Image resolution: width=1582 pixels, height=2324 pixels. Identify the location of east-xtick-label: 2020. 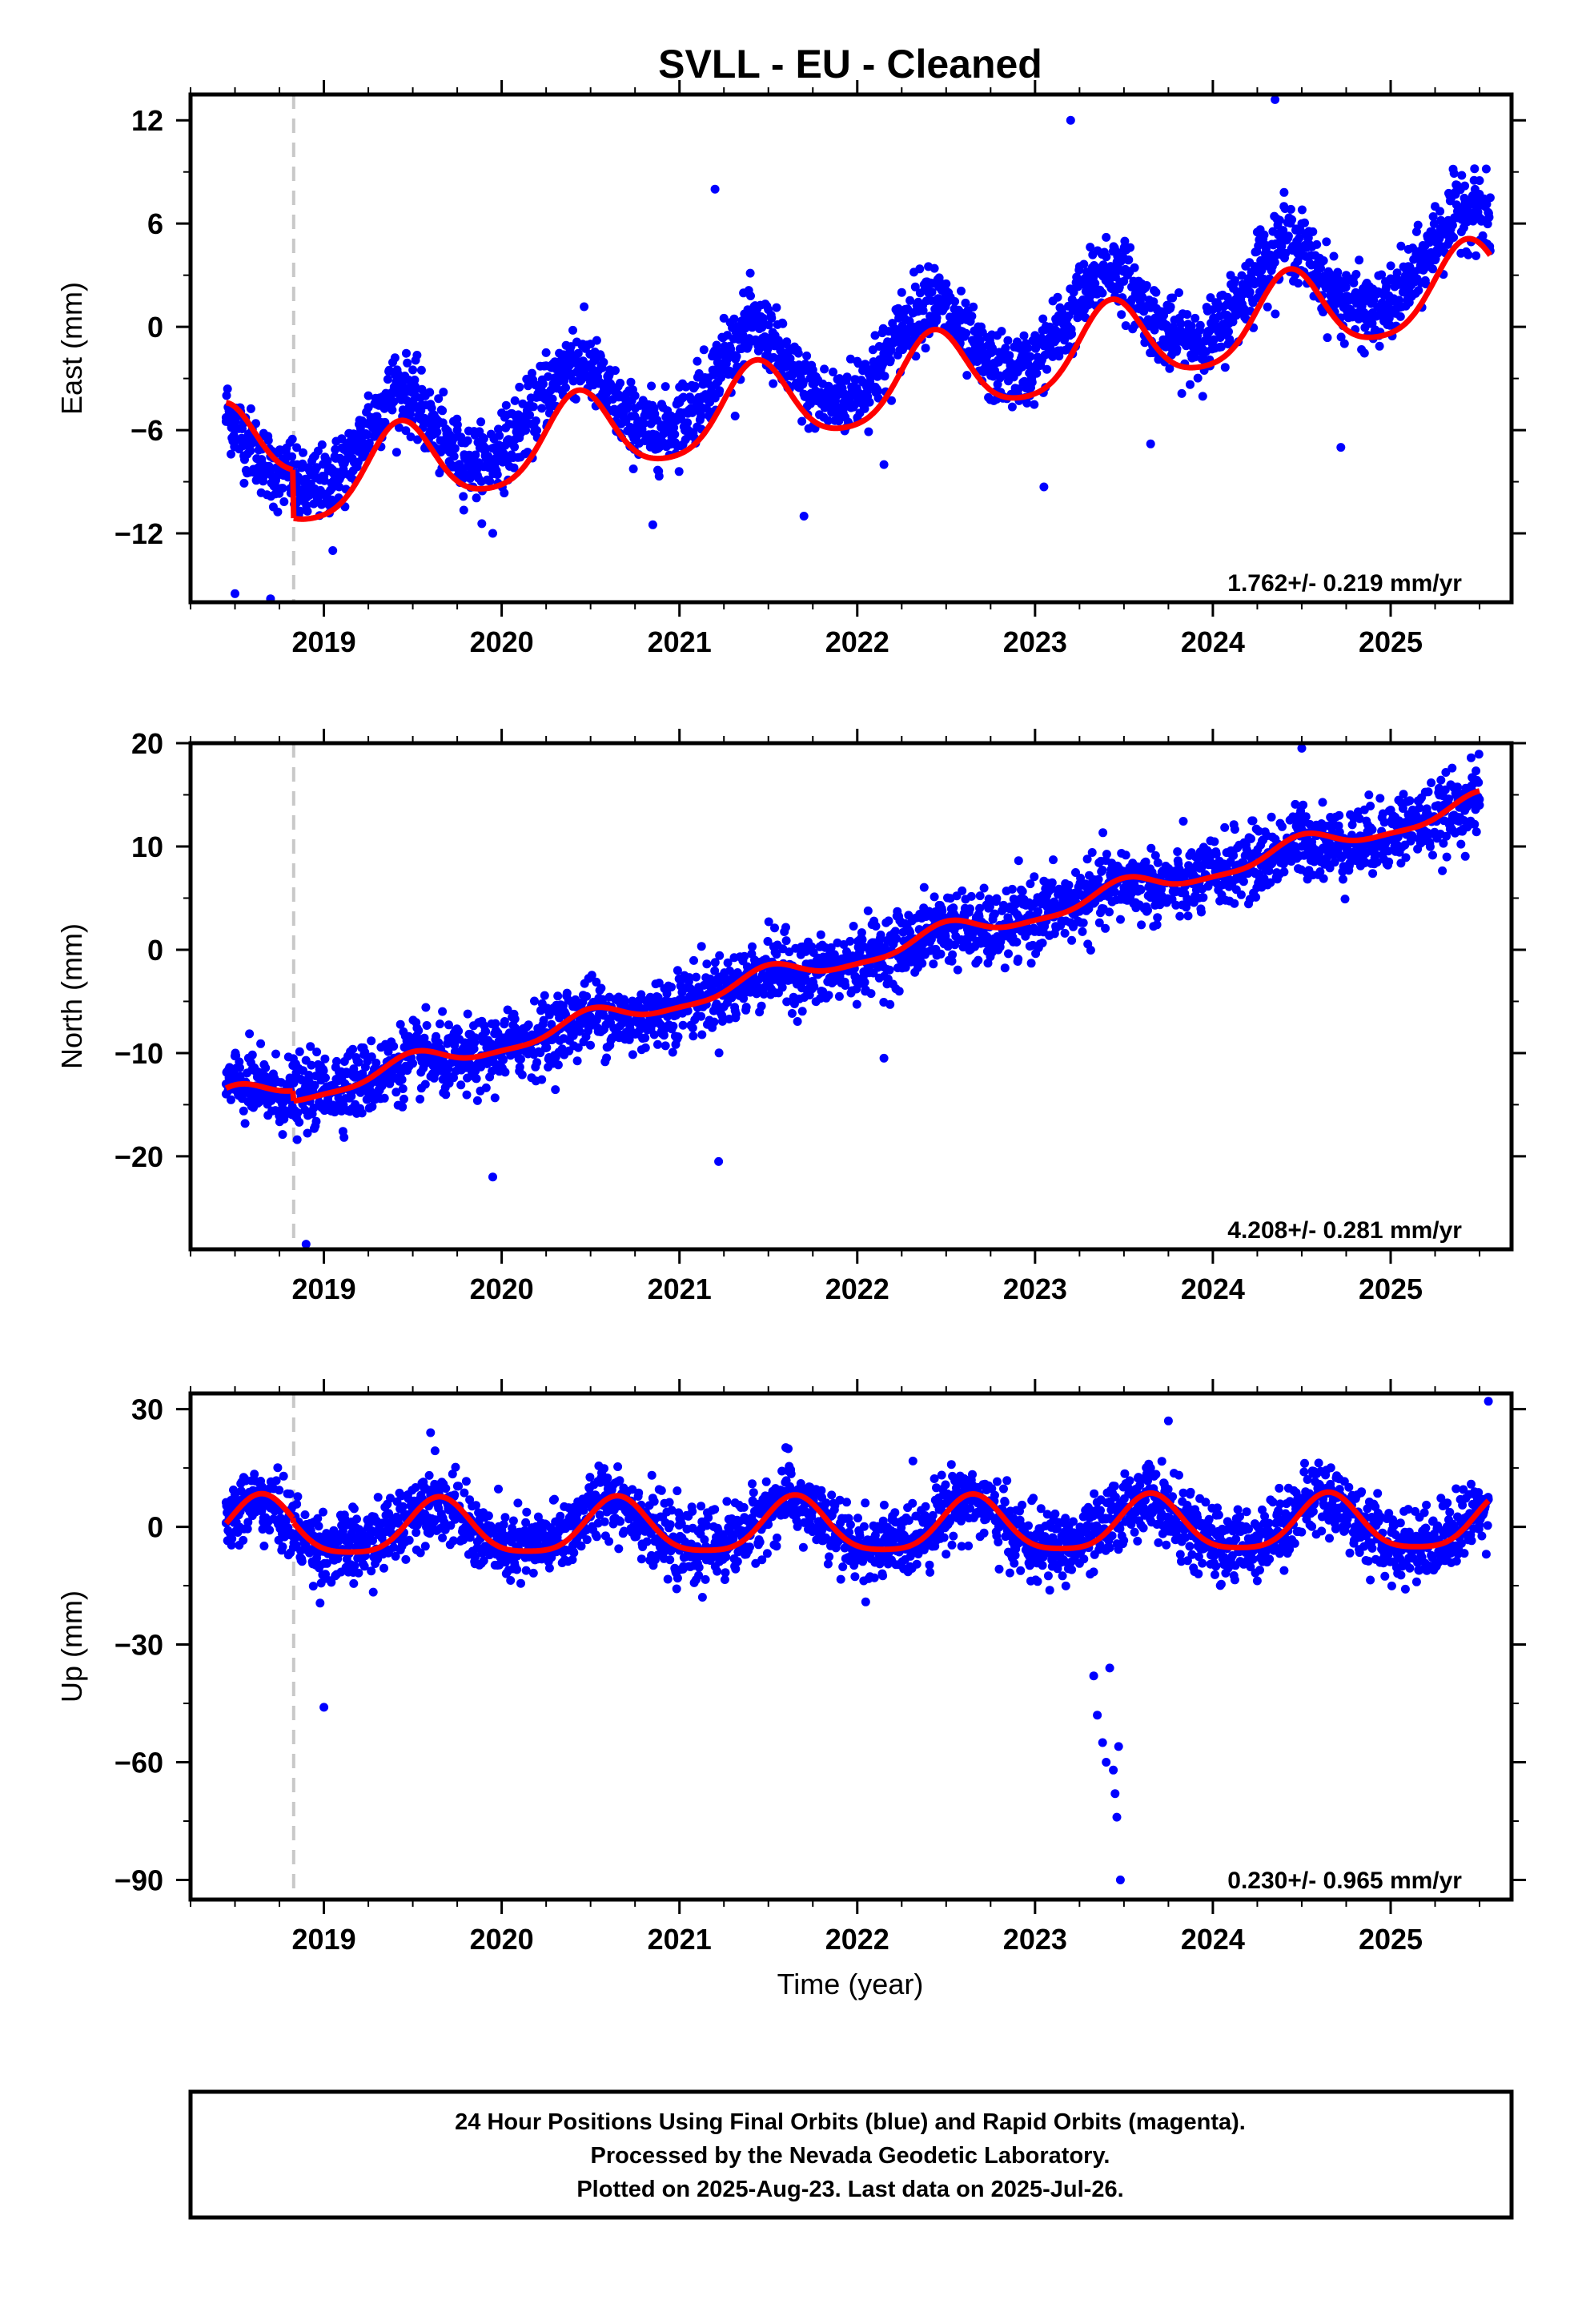
(502, 641).